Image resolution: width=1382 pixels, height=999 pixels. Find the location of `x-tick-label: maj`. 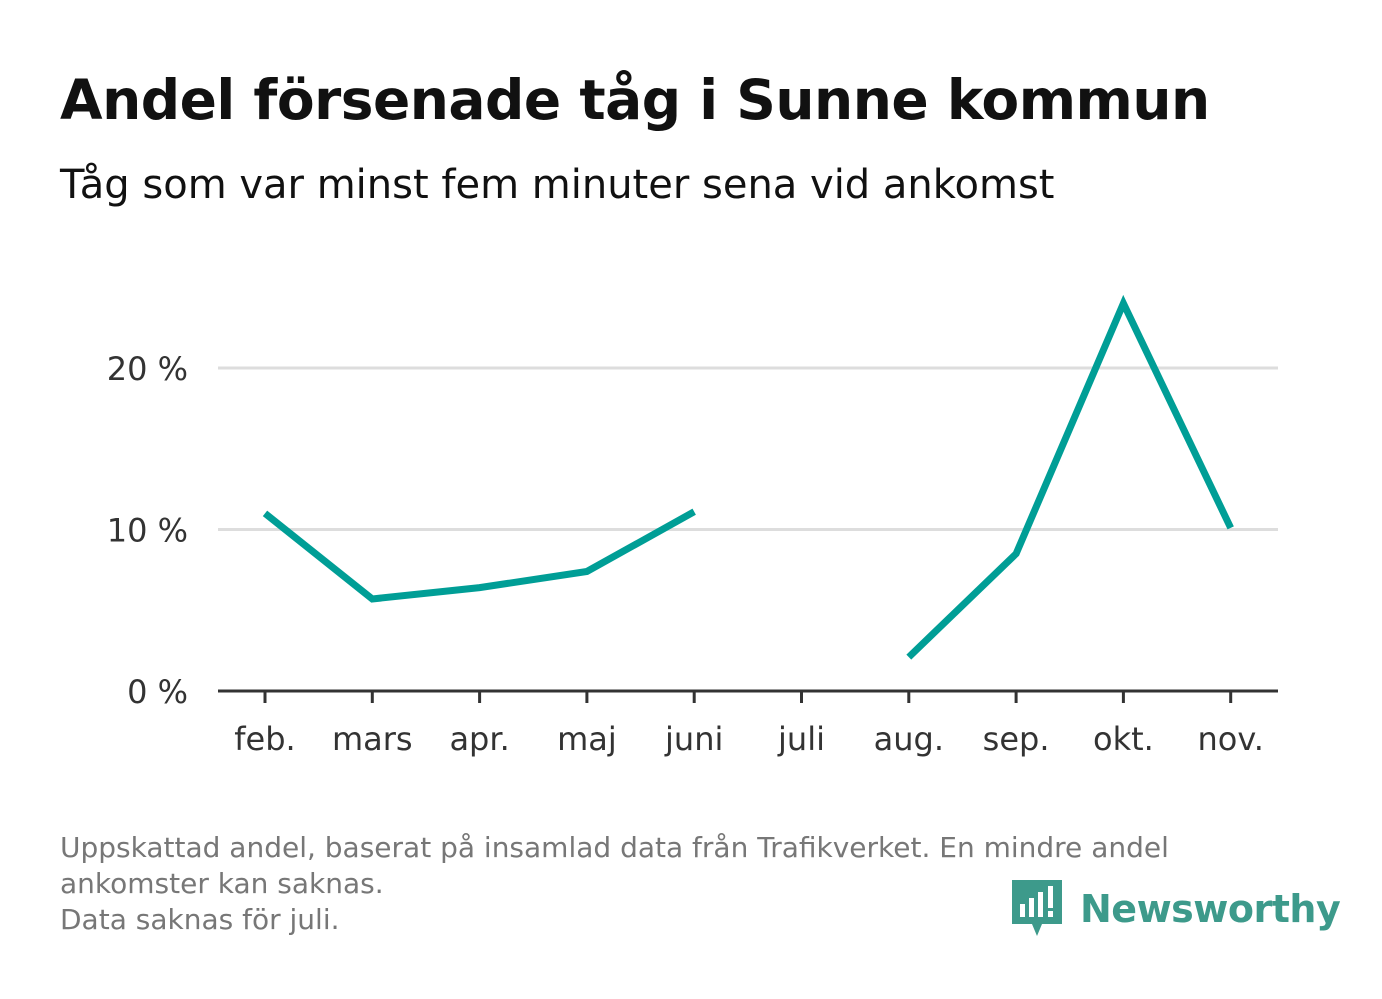

x-tick-label: maj is located at coordinates (587, 739).